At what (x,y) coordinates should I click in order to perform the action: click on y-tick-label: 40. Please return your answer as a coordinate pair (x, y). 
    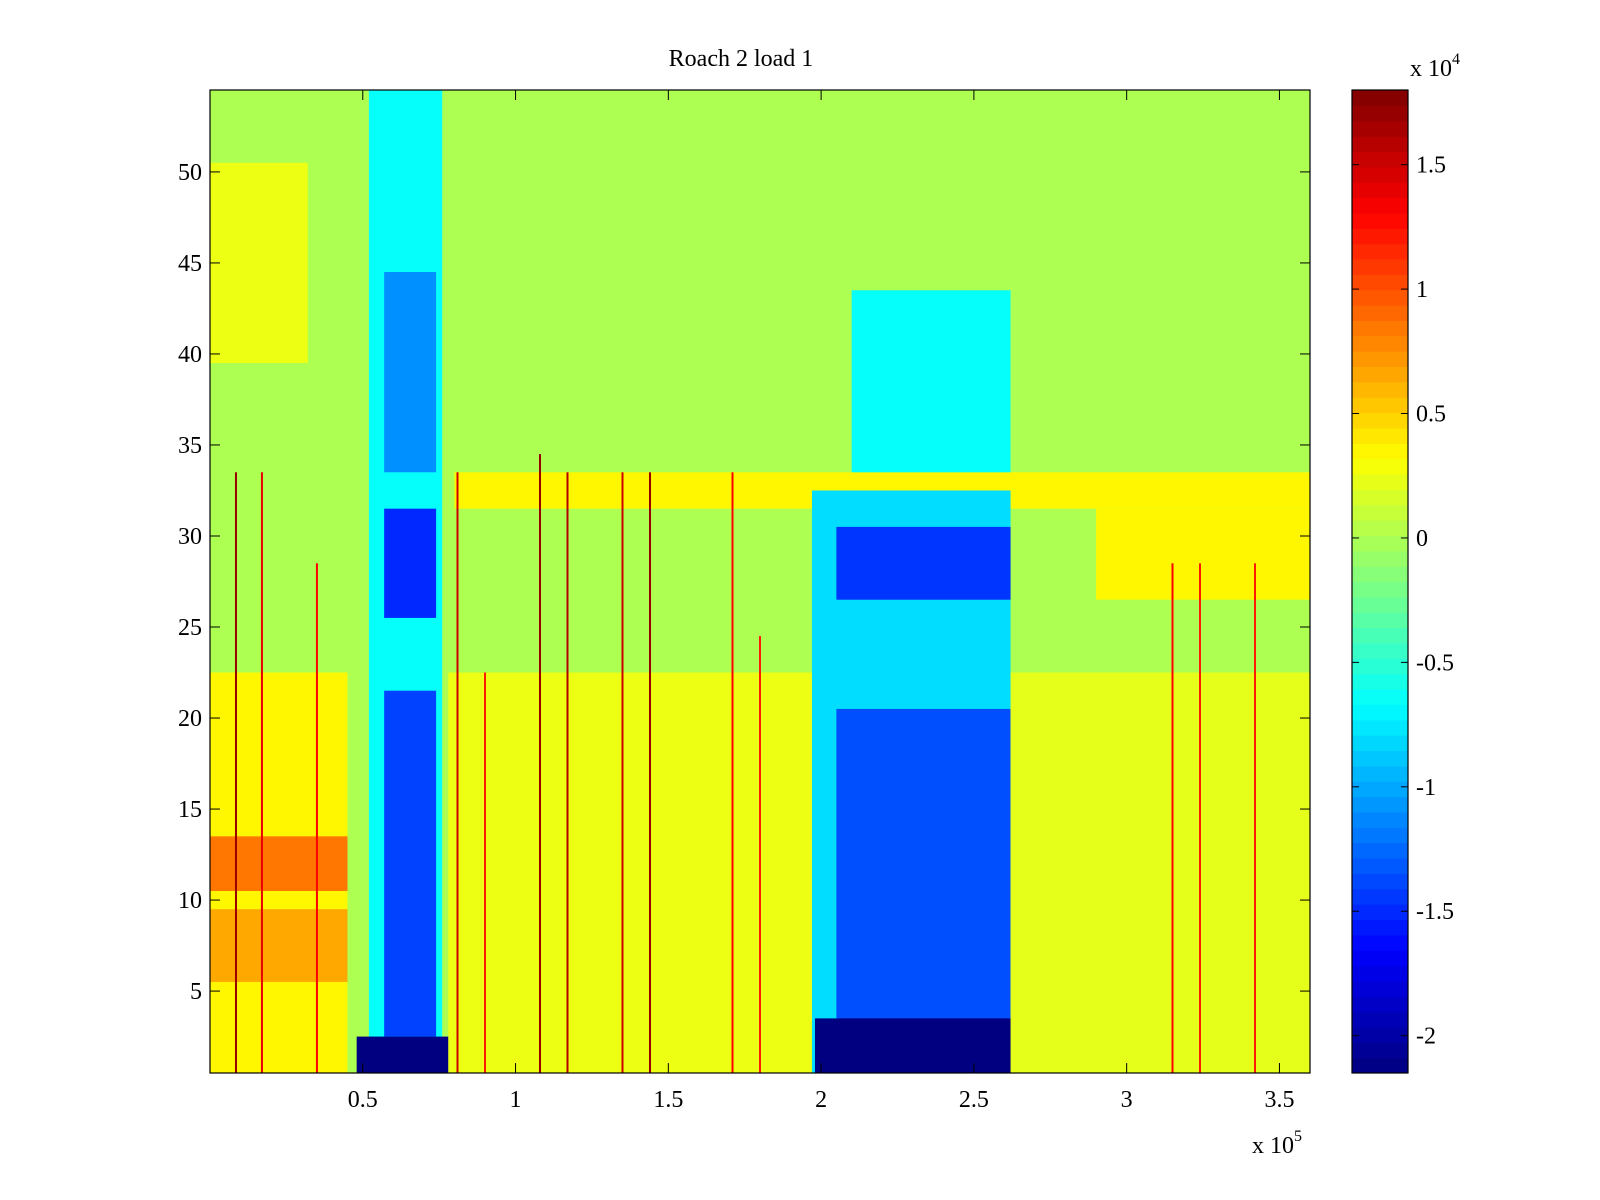
    Looking at the image, I should click on (190, 355).